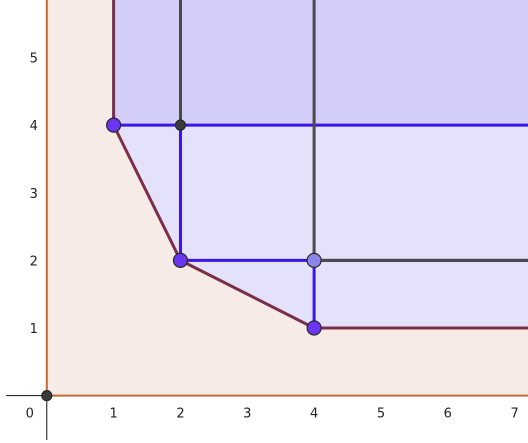  Describe the element at coordinates (448, 414) in the screenshot. I see `x-tick-6: 6` at that location.